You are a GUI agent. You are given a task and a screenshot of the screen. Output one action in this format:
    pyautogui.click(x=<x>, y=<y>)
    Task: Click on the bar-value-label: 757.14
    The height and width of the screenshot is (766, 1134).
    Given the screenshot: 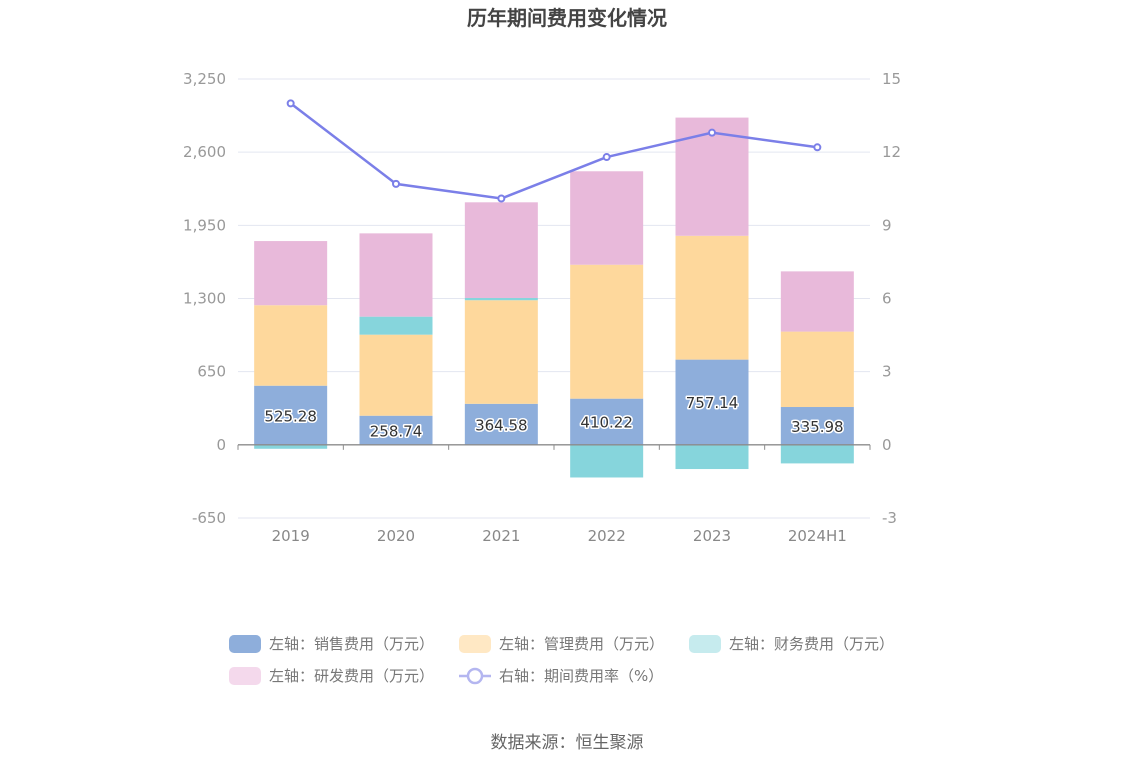 What is the action you would take?
    pyautogui.click(x=712, y=403)
    